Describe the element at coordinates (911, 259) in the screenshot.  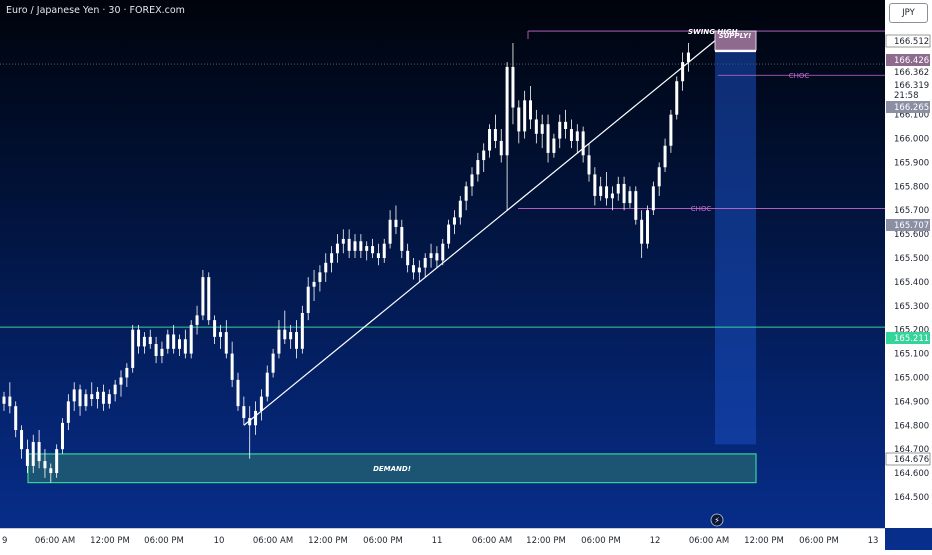
I see `price-tick: 165.500` at that location.